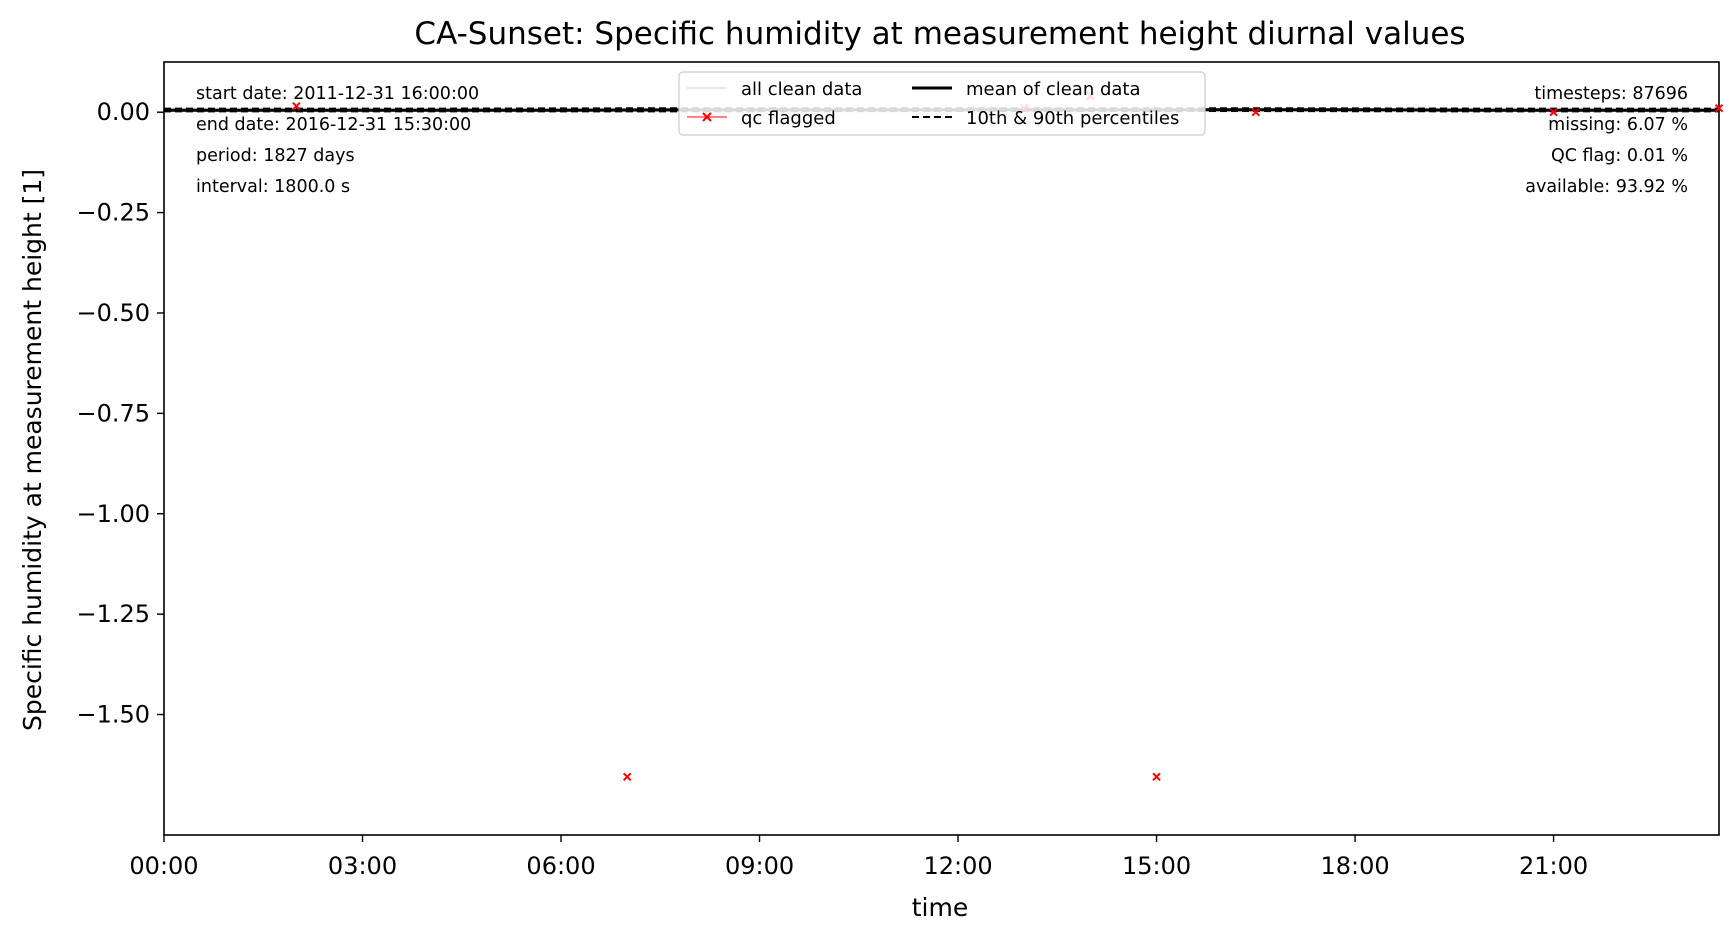 The height and width of the screenshot is (939, 1733). What do you see at coordinates (113, 313) in the screenshot?
I see `y-tick-label: −0.50` at bounding box center [113, 313].